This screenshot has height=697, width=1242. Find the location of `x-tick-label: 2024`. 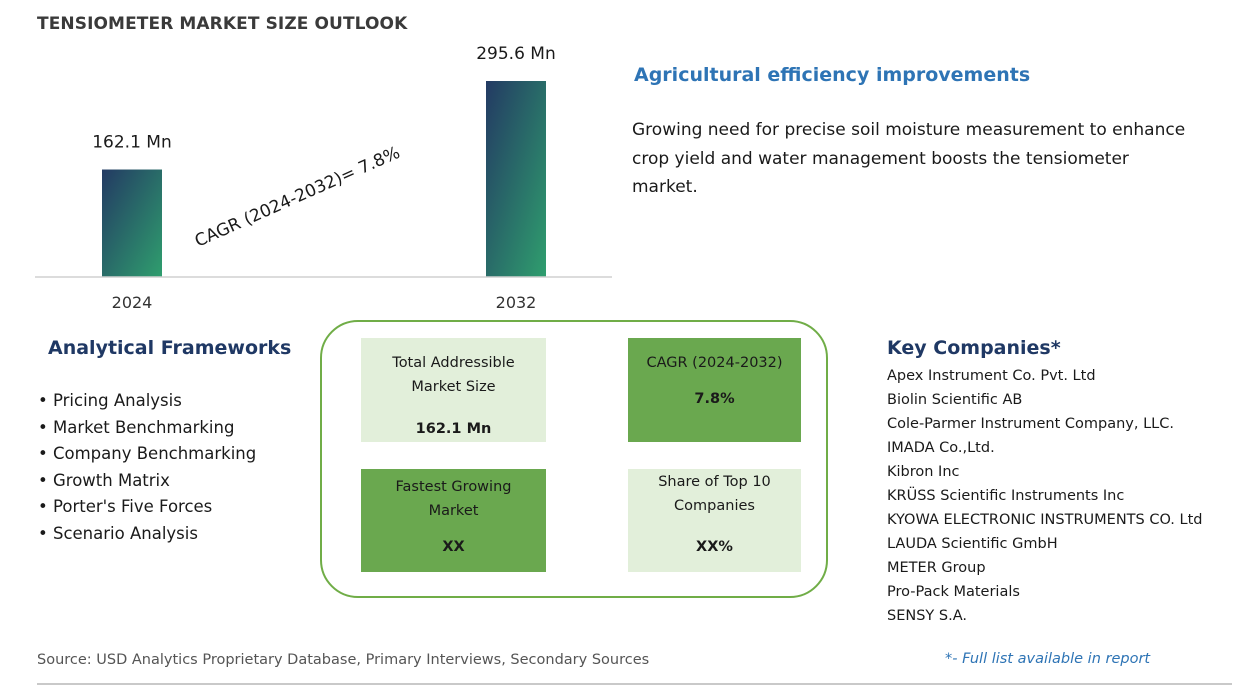

x-tick-label: 2024 is located at coordinates (132, 302).